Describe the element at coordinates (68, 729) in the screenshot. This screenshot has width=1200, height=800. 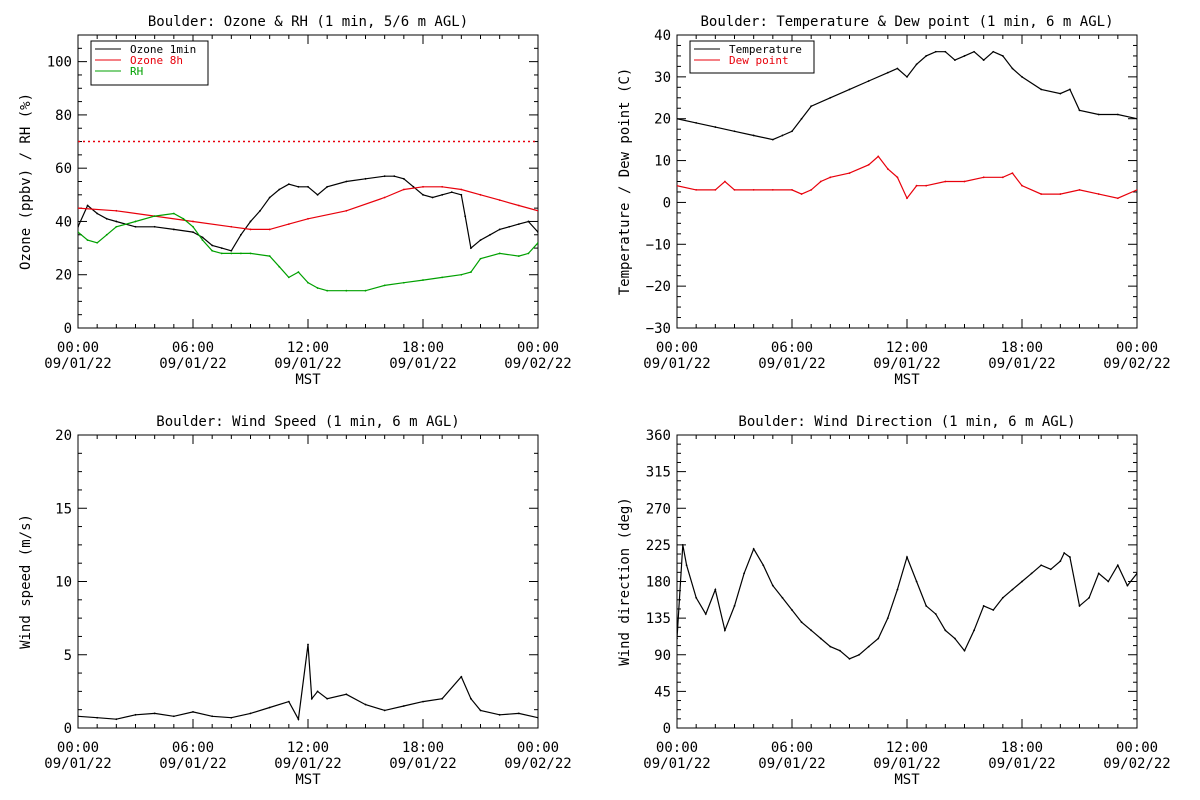
I see `y-tick-label: 0` at that location.